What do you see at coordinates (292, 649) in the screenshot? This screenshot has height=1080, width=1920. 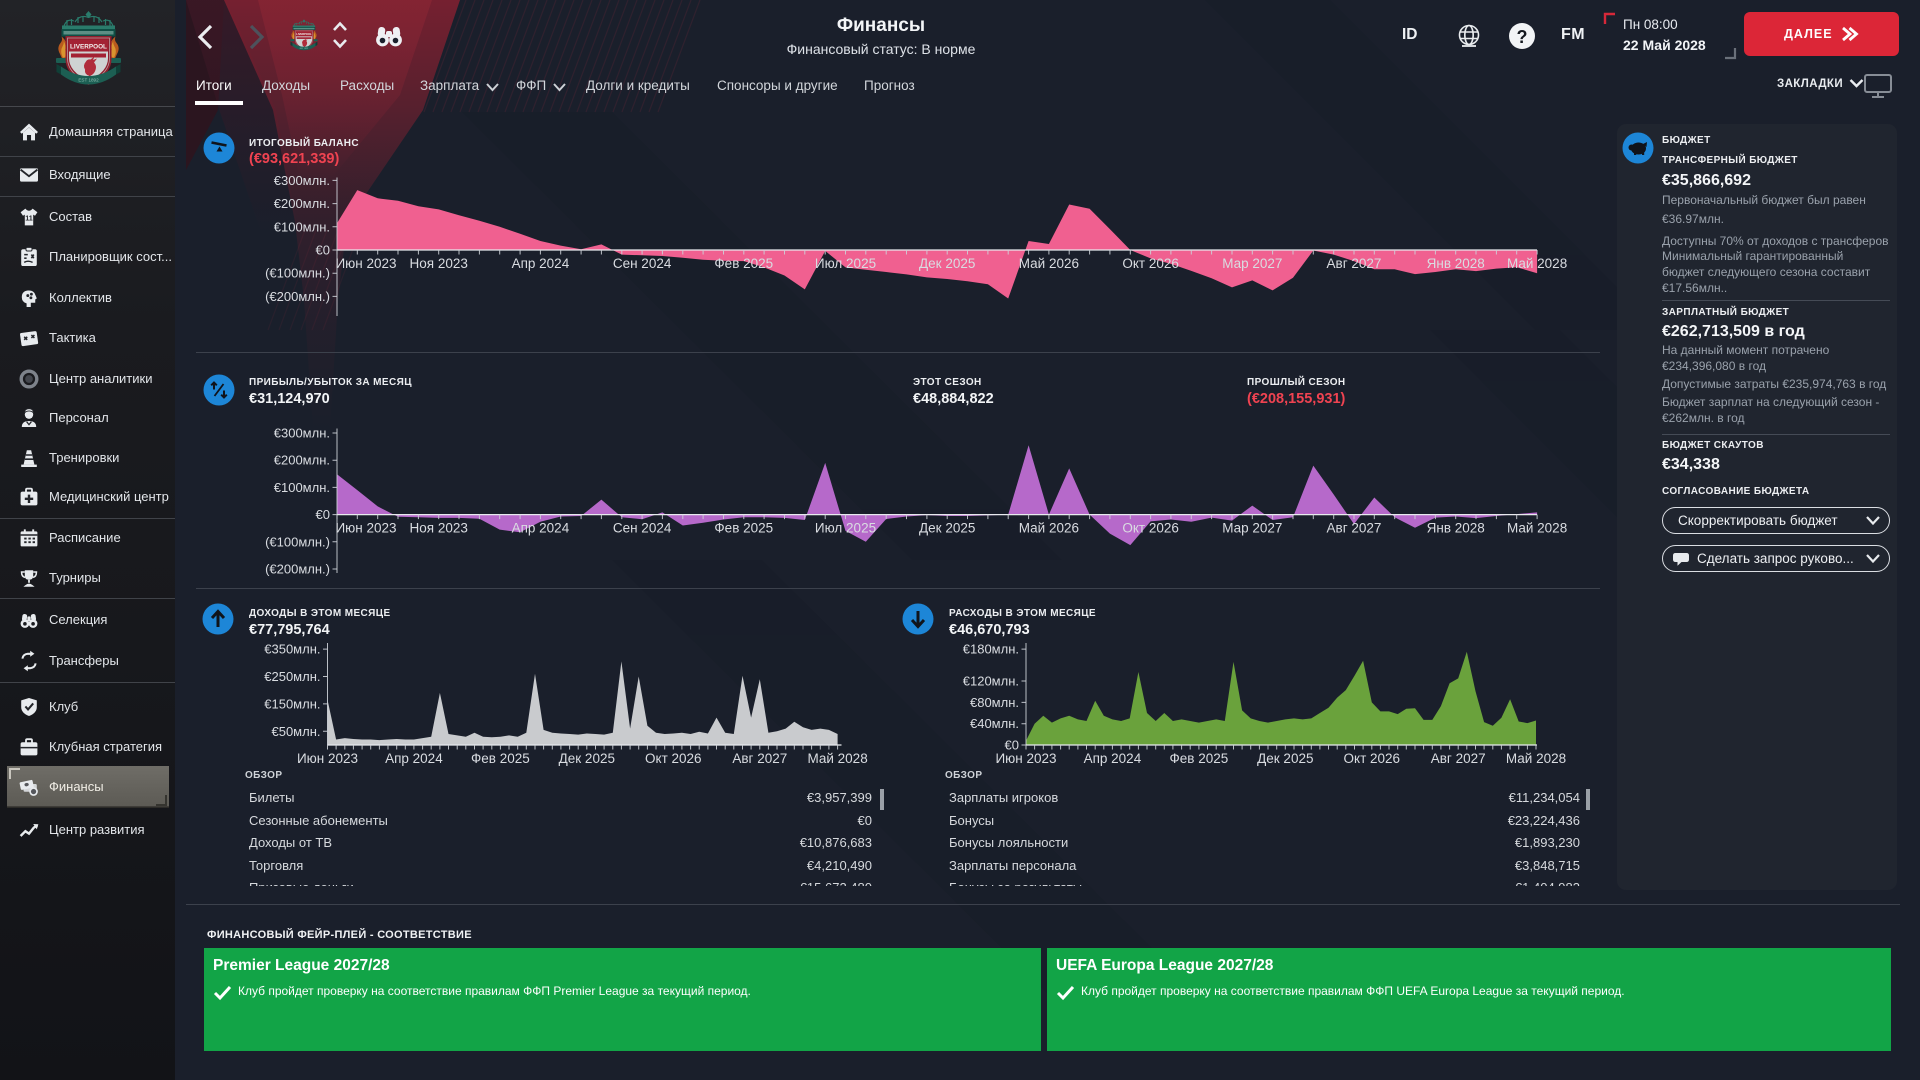 I see `svg-text: €350млн.` at bounding box center [292, 649].